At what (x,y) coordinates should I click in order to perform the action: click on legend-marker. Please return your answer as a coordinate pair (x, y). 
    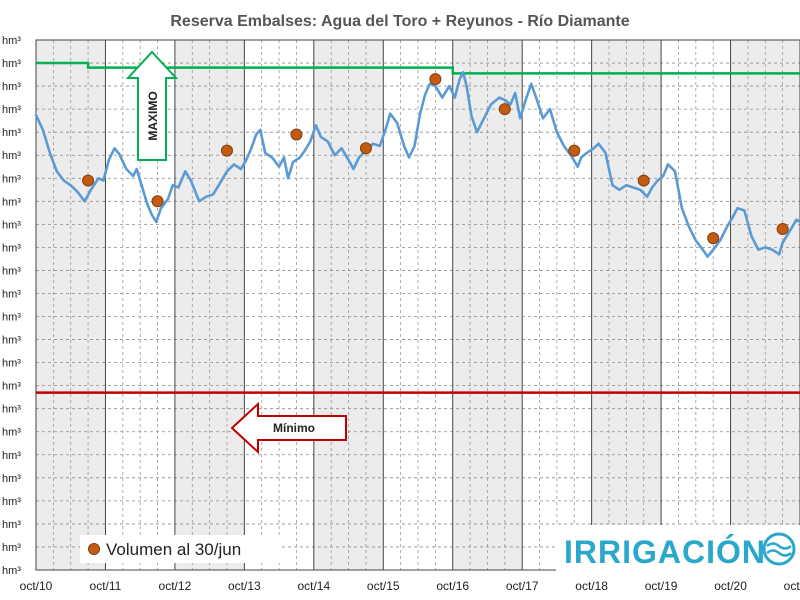
    Looking at the image, I should click on (94, 549).